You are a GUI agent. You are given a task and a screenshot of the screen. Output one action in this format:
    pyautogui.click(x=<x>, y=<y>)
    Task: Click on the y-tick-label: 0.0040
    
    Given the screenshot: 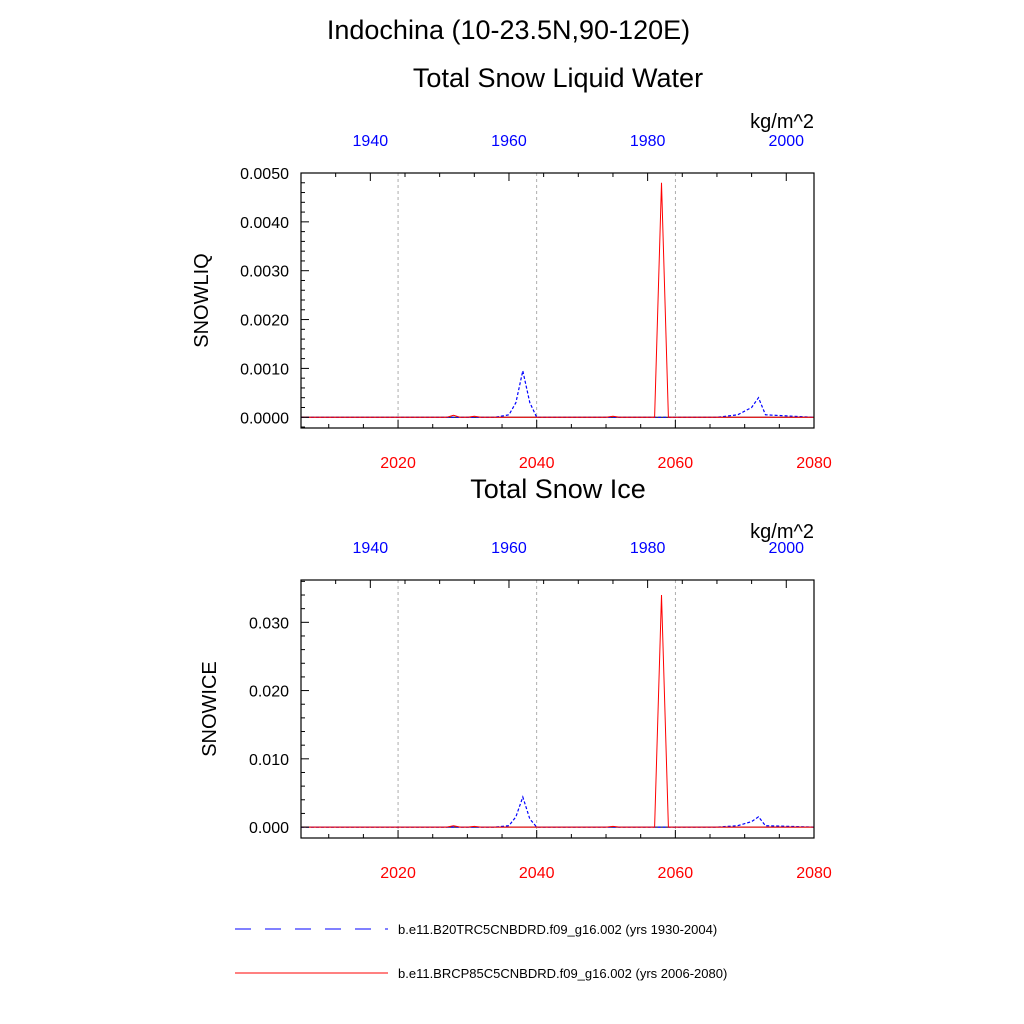 What is the action you would take?
    pyautogui.click(x=264, y=223)
    